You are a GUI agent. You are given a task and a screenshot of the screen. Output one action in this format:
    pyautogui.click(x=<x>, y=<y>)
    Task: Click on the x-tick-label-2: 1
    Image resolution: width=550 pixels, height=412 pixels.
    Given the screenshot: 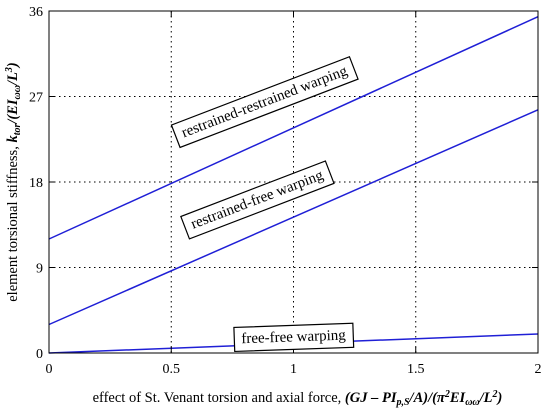 What is the action you would take?
    pyautogui.click(x=293, y=369)
    